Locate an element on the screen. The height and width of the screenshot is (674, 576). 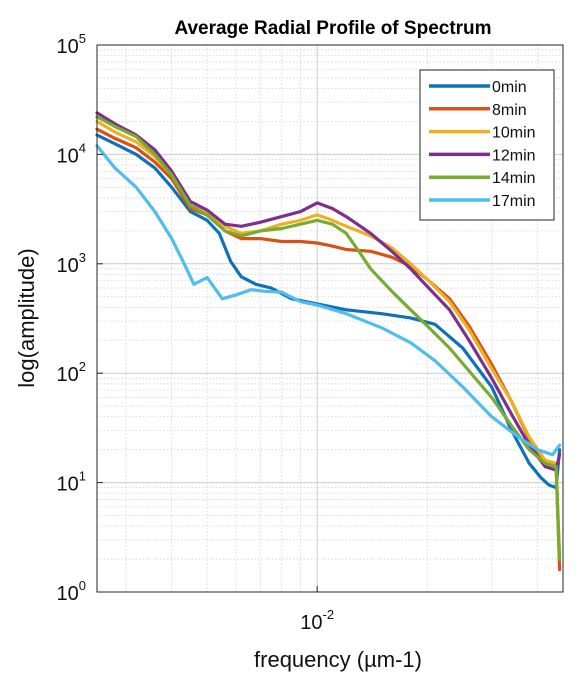
legend-label-8min: 8min is located at coordinates (509, 110).